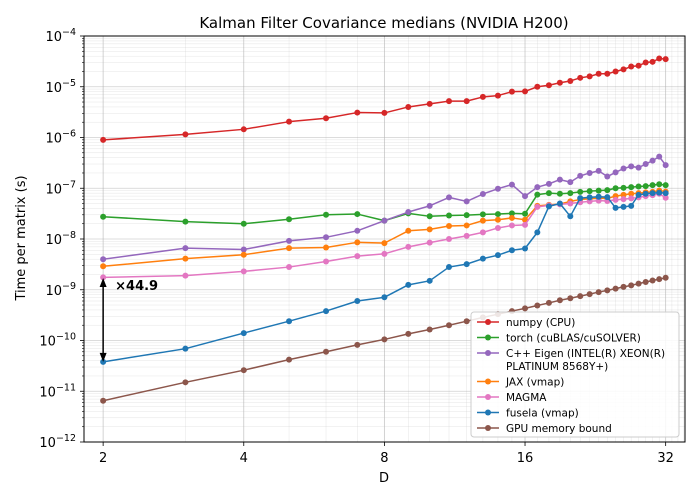 The image size is (700, 500). I want to click on y-axis-label: Time per matrix (s), so click(21, 238).